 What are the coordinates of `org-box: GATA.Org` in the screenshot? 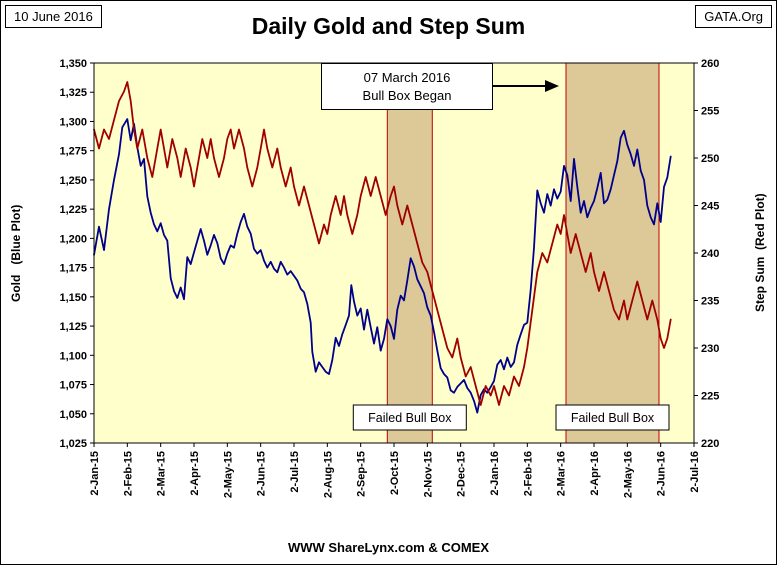 It's located at (733, 16).